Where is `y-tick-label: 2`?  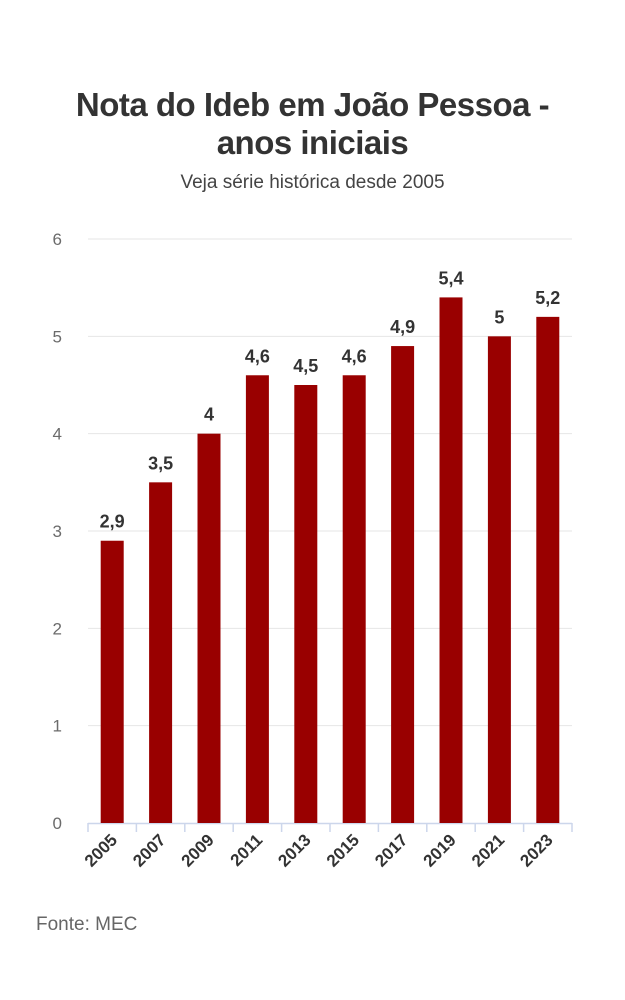 y-tick-label: 2 is located at coordinates (57, 628).